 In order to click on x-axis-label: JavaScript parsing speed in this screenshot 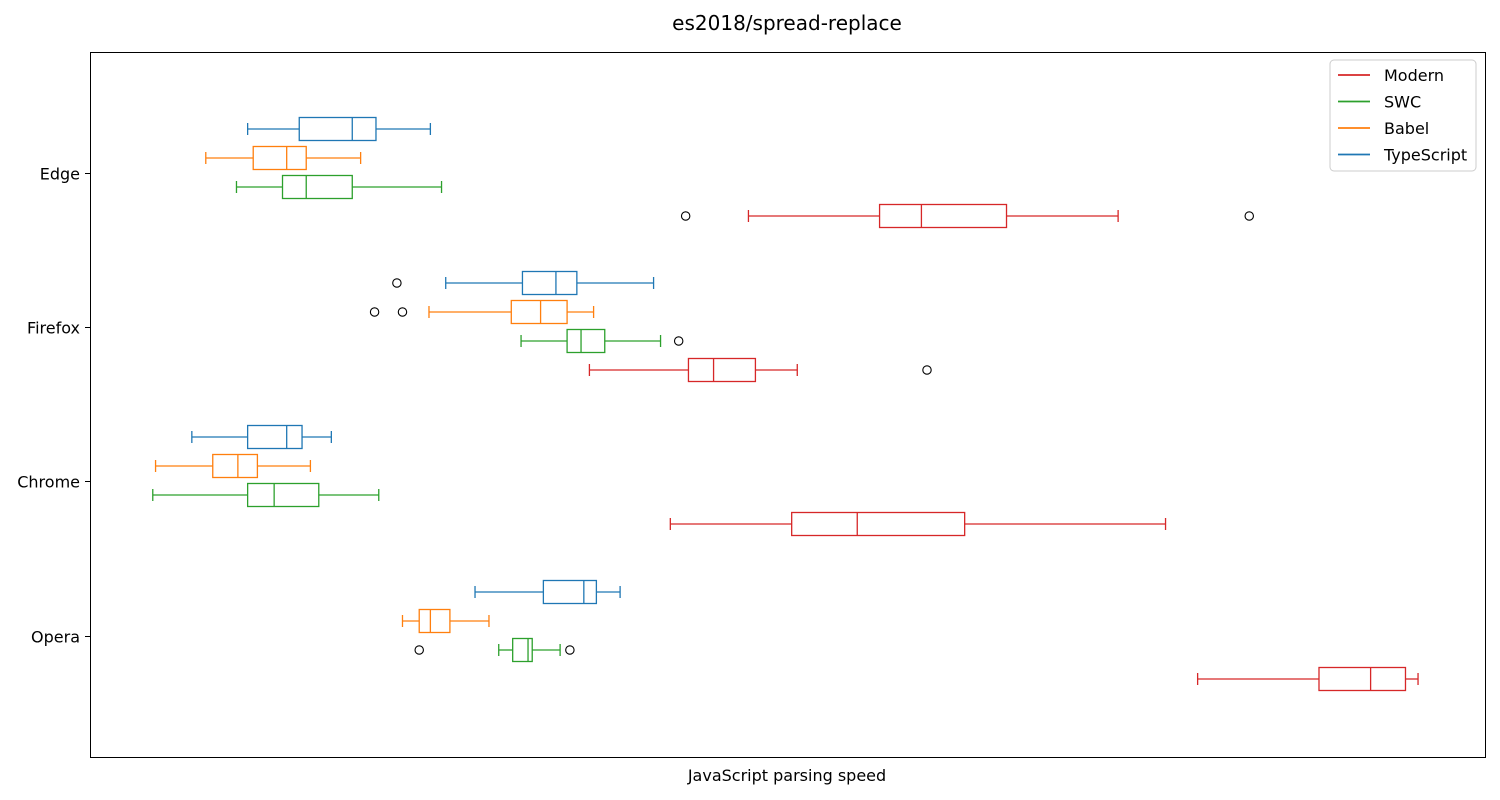, I will do `click(786, 775)`.